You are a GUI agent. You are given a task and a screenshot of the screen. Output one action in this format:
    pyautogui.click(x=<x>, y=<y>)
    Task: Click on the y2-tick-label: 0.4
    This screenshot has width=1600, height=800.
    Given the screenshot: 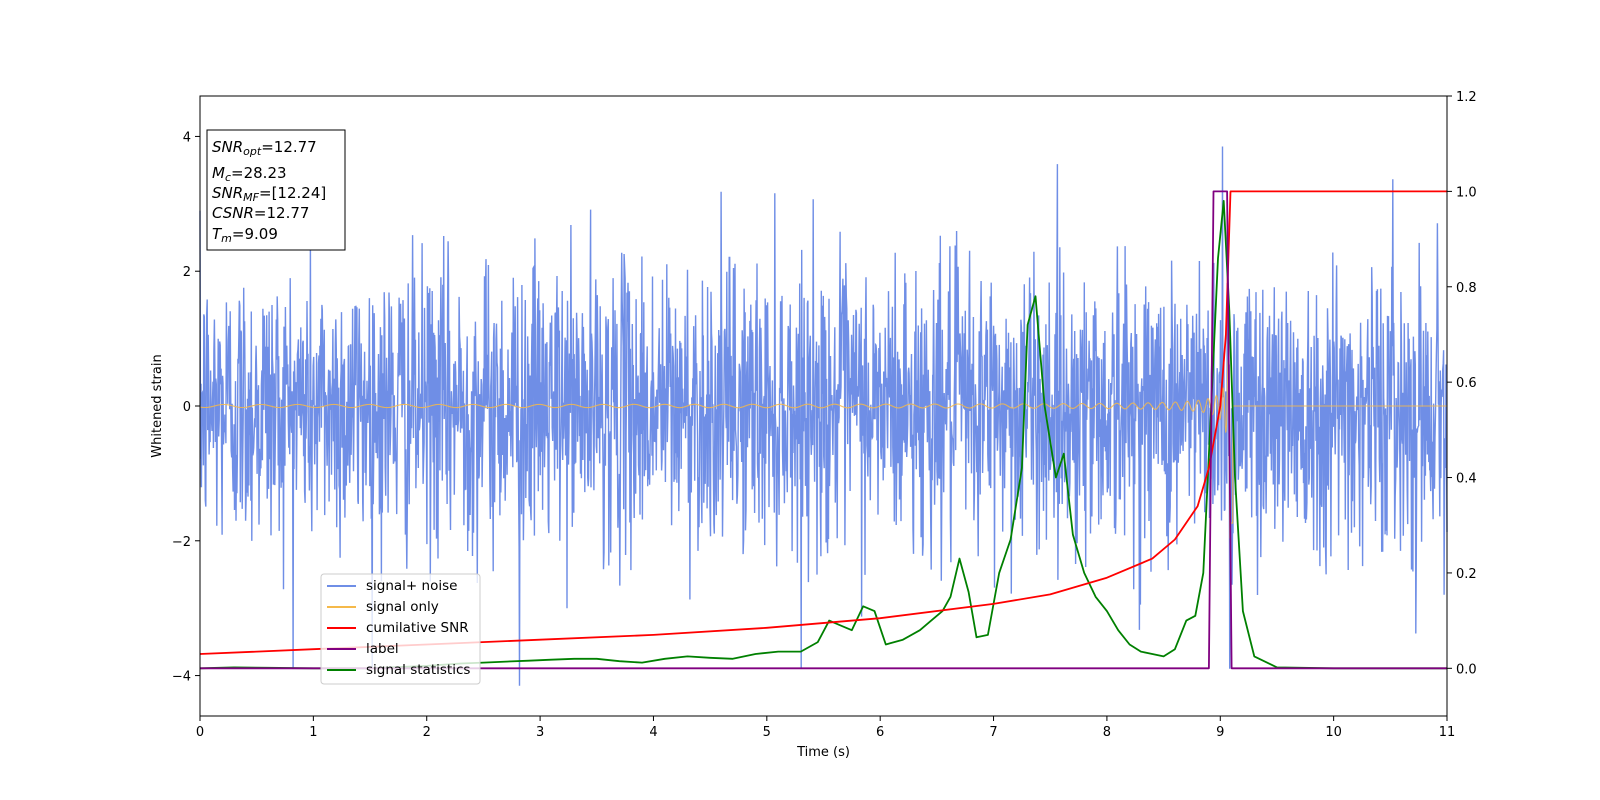 What is the action you would take?
    pyautogui.click(x=1466, y=479)
    